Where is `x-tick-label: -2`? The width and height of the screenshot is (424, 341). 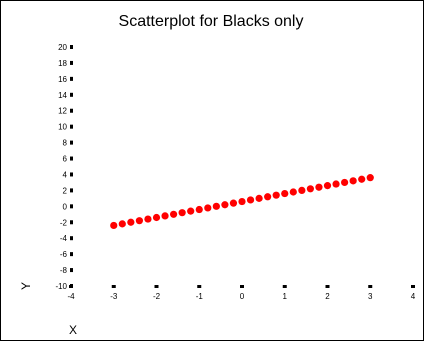 x-tick-label: -2 is located at coordinates (157, 296).